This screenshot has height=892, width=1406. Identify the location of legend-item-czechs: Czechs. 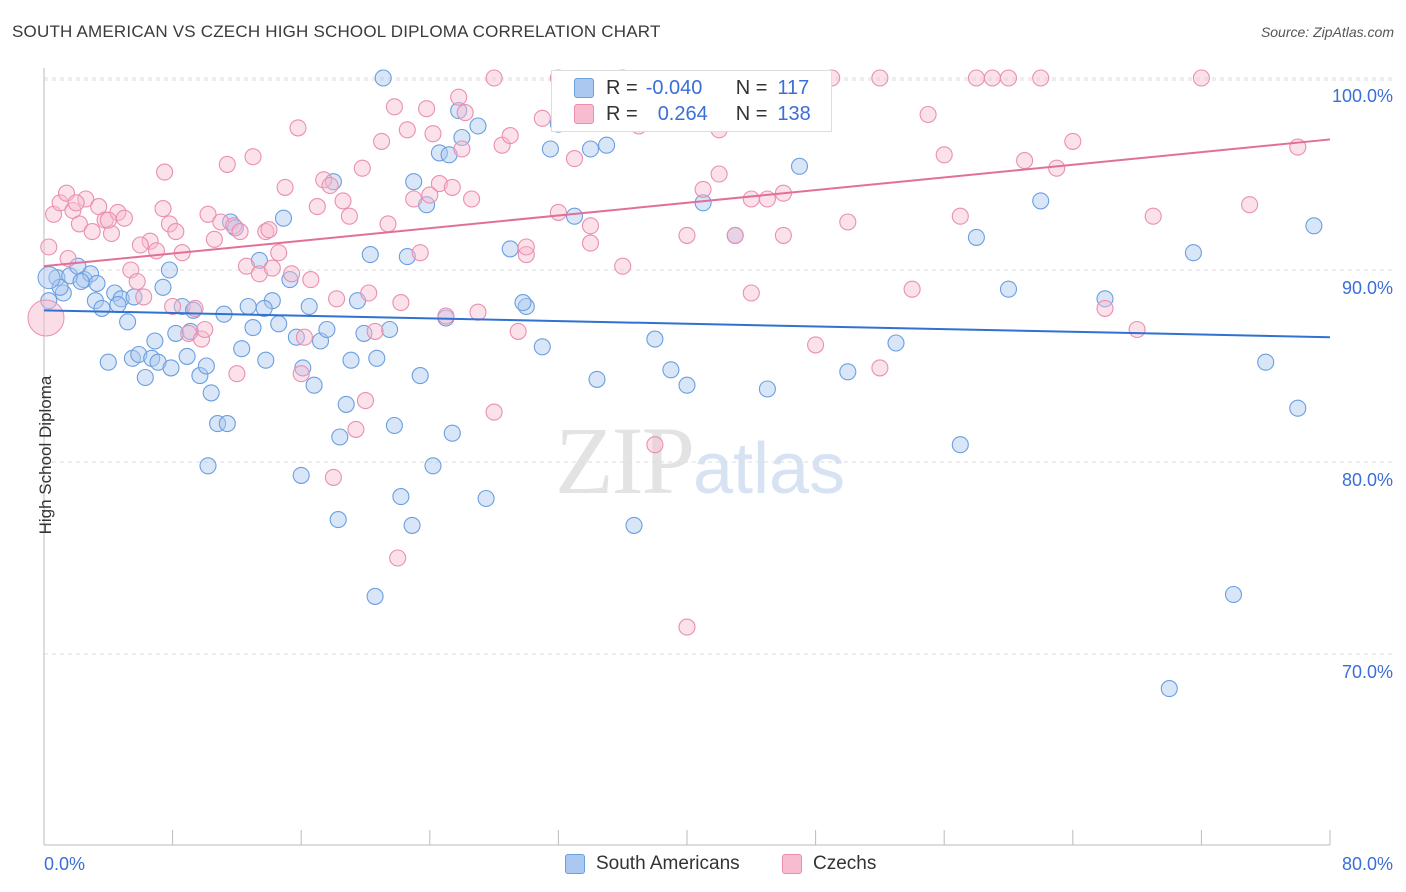
(829, 864).